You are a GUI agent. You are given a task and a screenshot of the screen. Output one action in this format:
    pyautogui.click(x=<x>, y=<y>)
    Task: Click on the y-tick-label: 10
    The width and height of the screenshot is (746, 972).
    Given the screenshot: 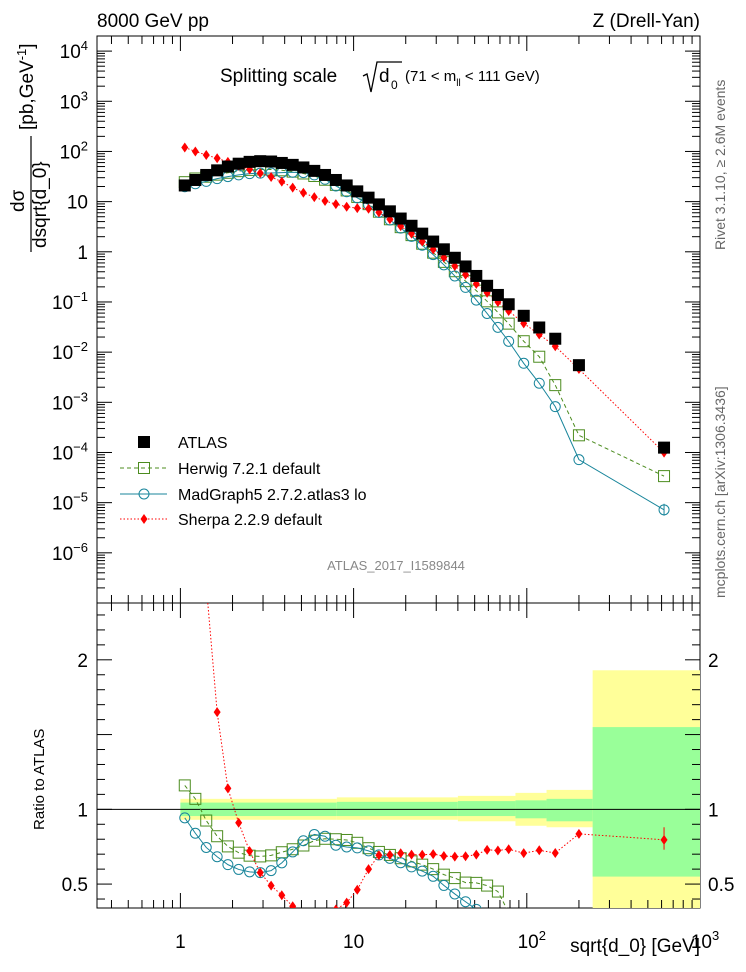 What is the action you would take?
    pyautogui.click(x=77, y=203)
    